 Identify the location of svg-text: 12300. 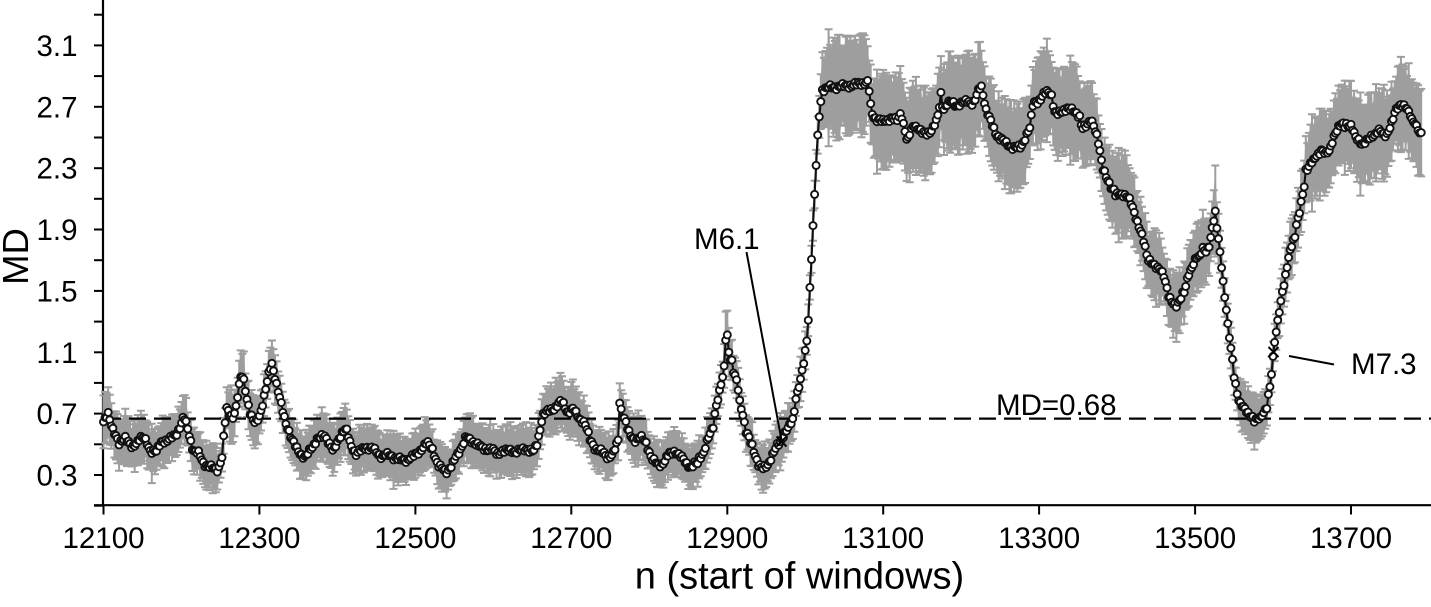
(259, 538).